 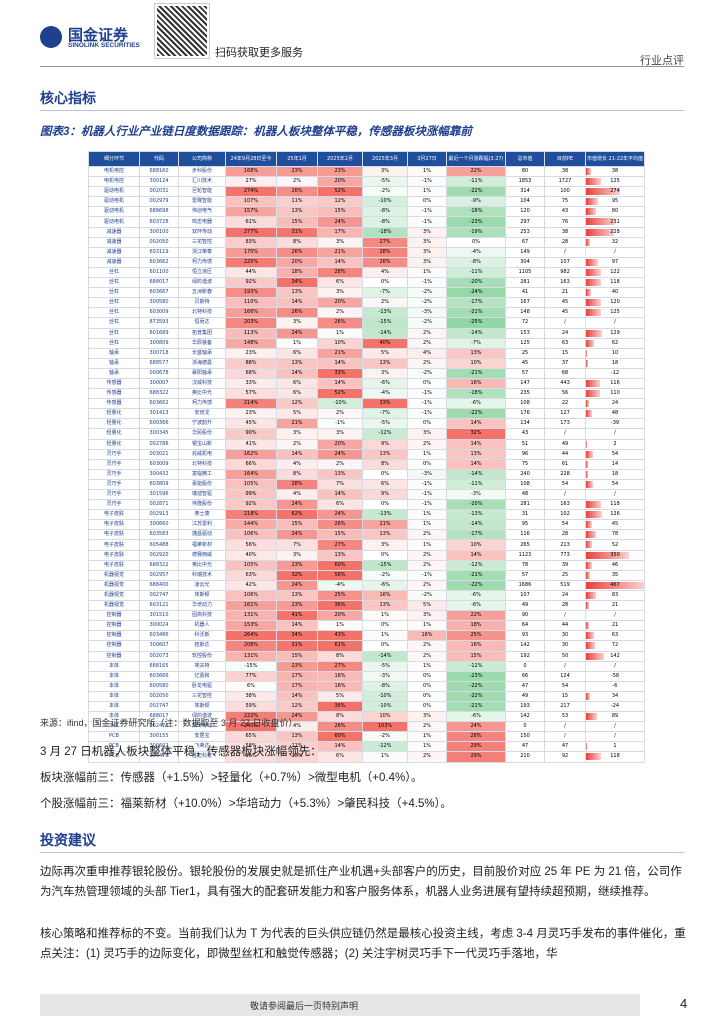 What do you see at coordinates (251, 343) in the screenshot?
I see `table-cell: 148%` at bounding box center [251, 343].